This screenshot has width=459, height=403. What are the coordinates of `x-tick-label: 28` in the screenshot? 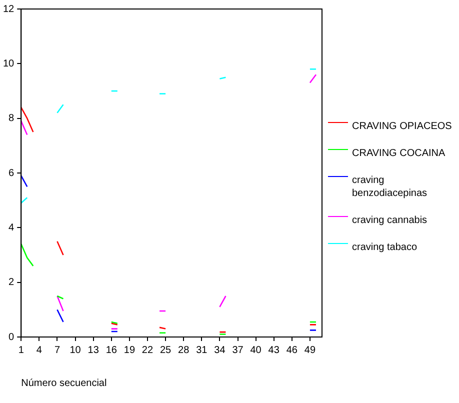 It's located at (184, 350).